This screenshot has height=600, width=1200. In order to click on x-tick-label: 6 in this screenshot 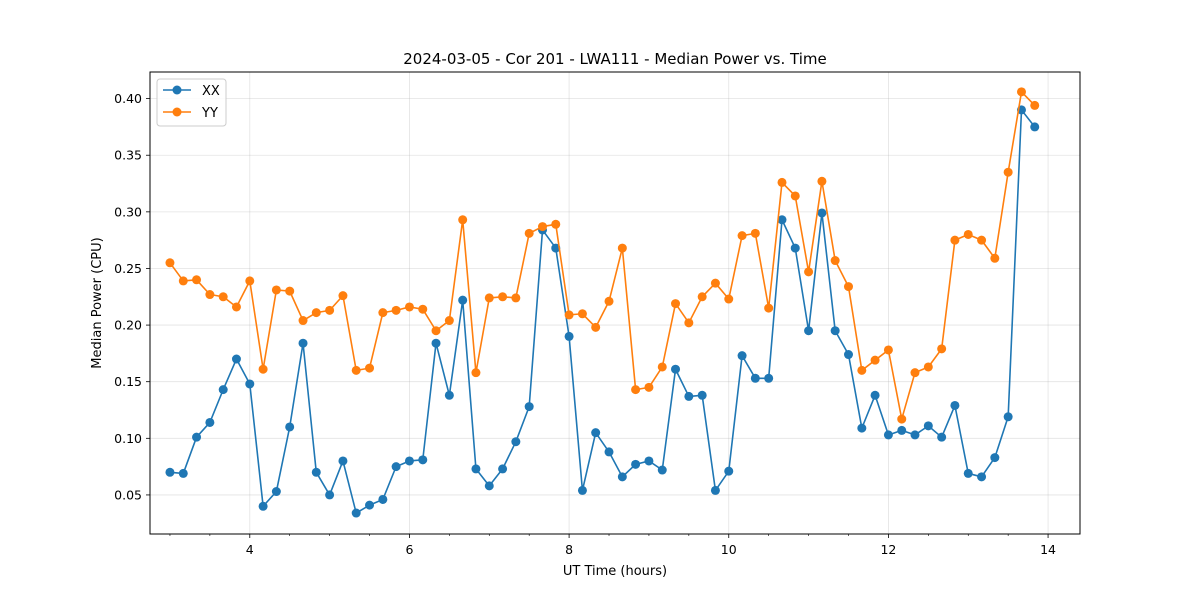, I will do `click(409, 549)`.